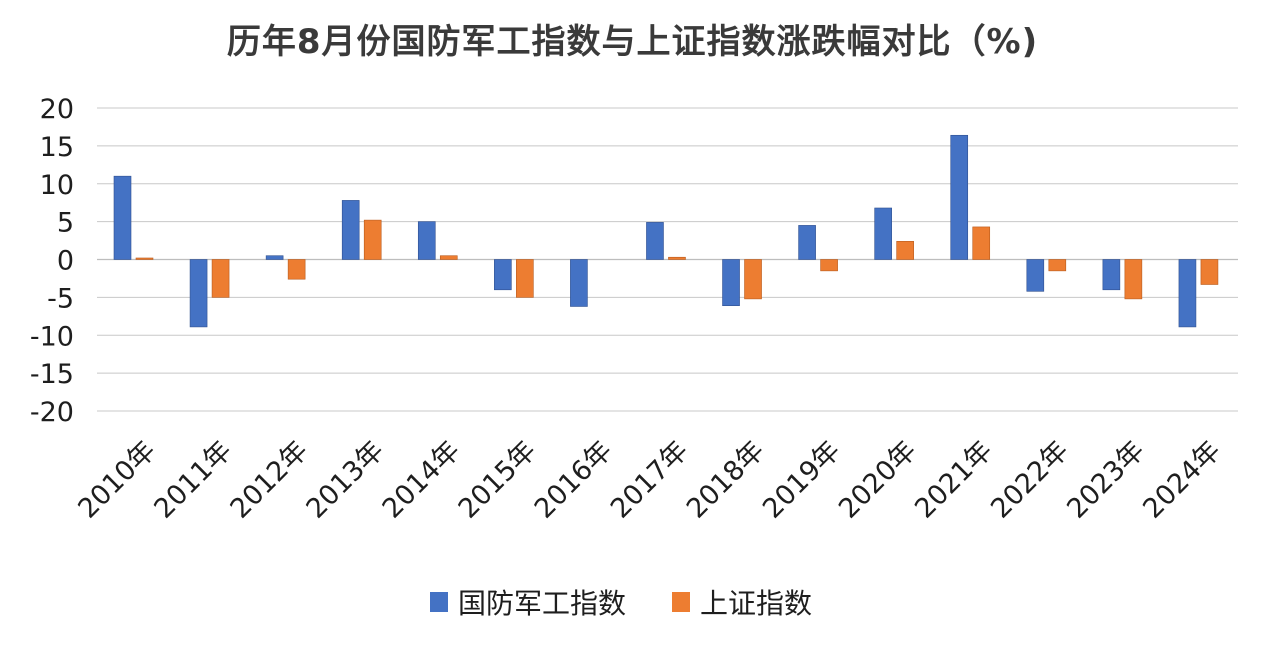 This screenshot has width=1265, height=651. Describe the element at coordinates (756, 603) in the screenshot. I see `legend-label: 上证指数` at that location.